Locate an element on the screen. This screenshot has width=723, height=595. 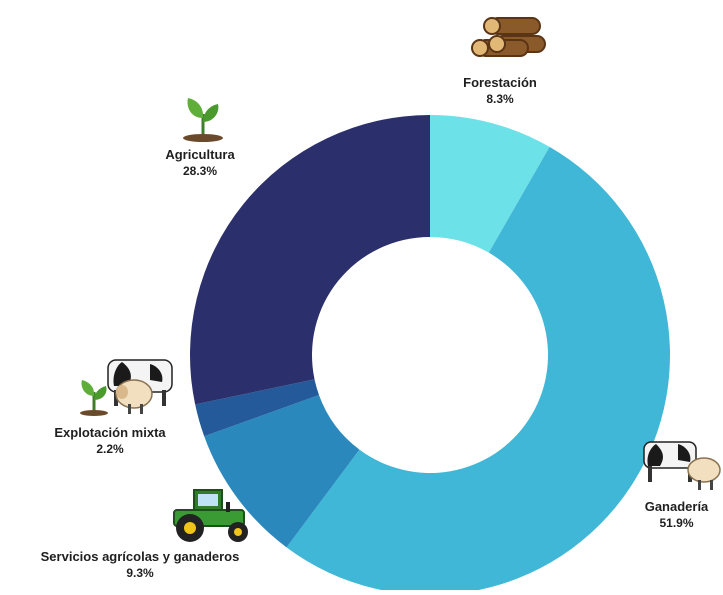
cow-sheep-icon is located at coordinates (679, 466).